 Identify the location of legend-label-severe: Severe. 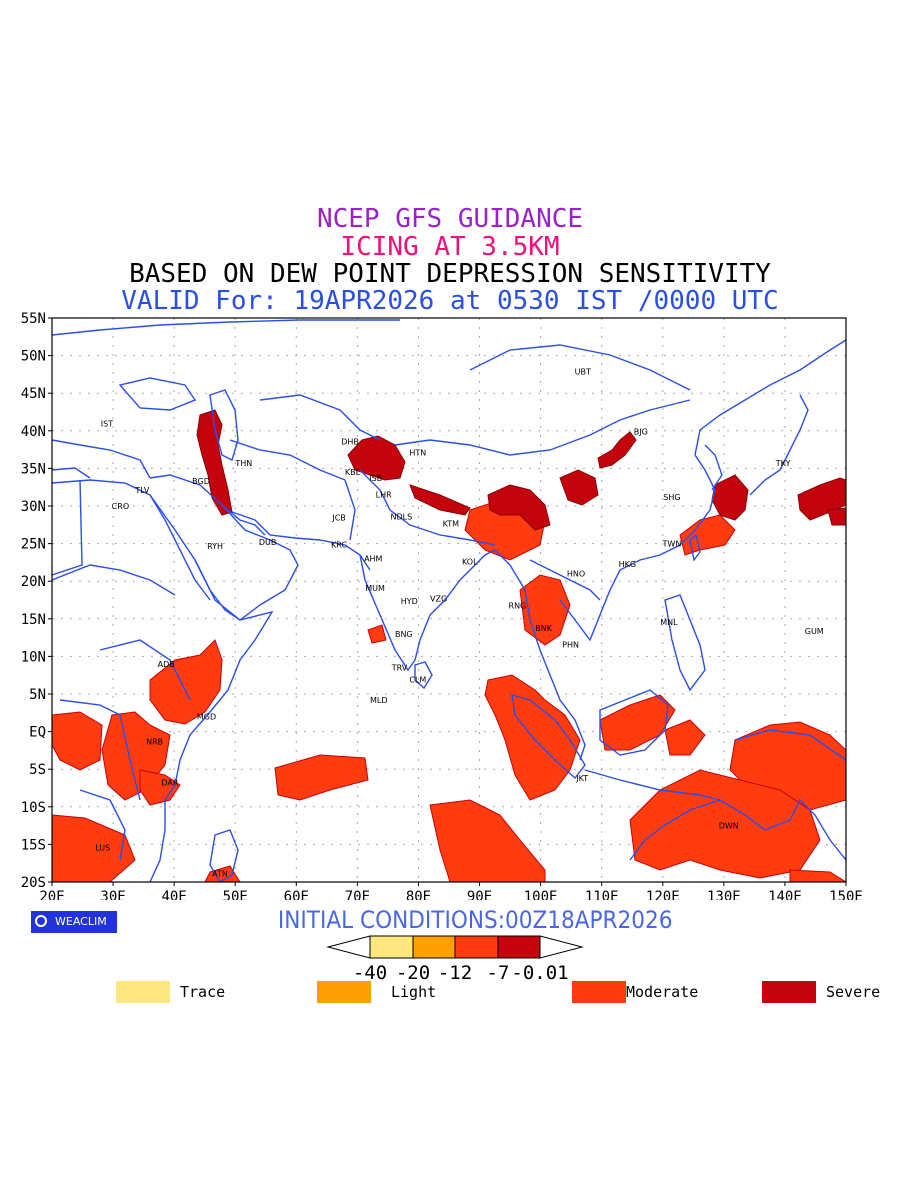
(853, 992).